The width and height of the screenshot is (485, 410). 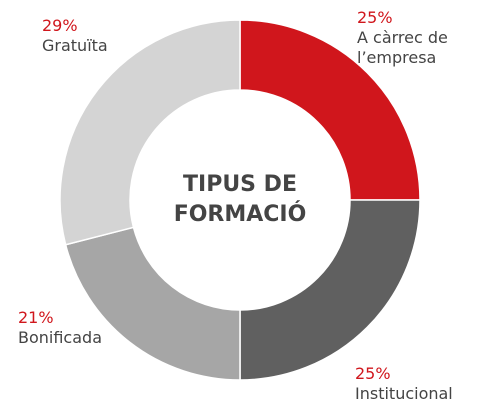 What do you see at coordinates (36, 317) in the screenshot?
I see `value-label: 21%` at bounding box center [36, 317].